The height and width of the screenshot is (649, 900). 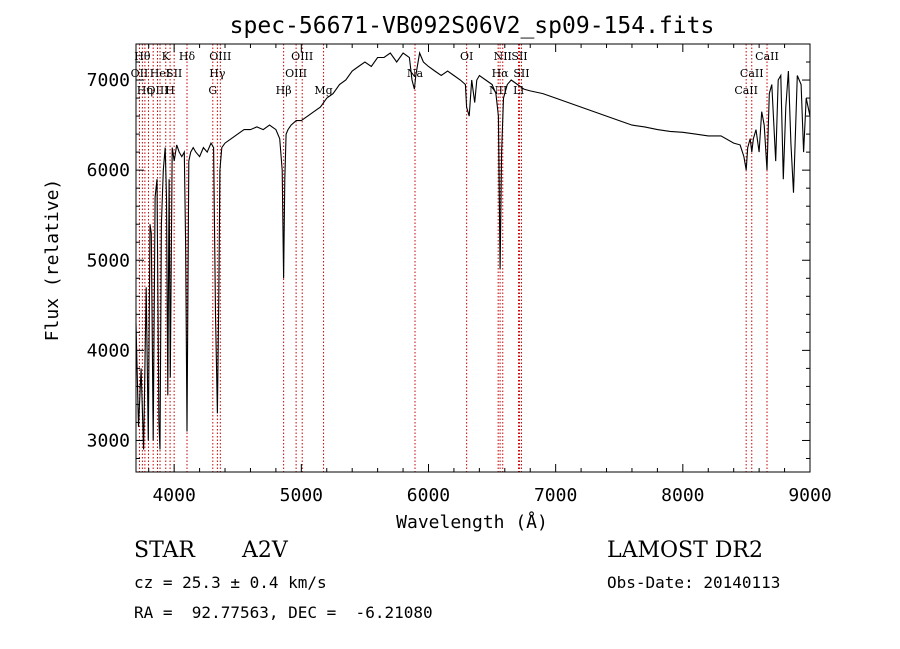 I want to click on x-tick-label: 9000, so click(x=809, y=495).